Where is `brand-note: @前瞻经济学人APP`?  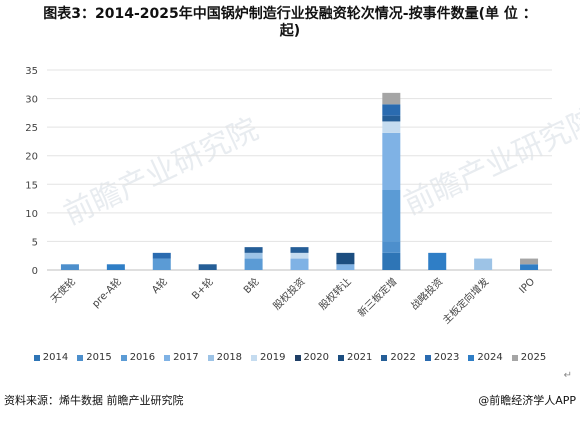
brand-note: @前瞻经济学人APP is located at coordinates (527, 400).